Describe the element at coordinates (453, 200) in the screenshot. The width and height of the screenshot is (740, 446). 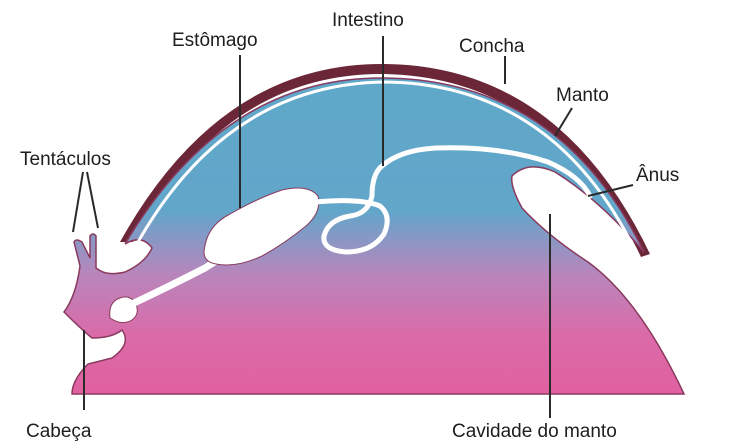
I see `intestine` at that location.